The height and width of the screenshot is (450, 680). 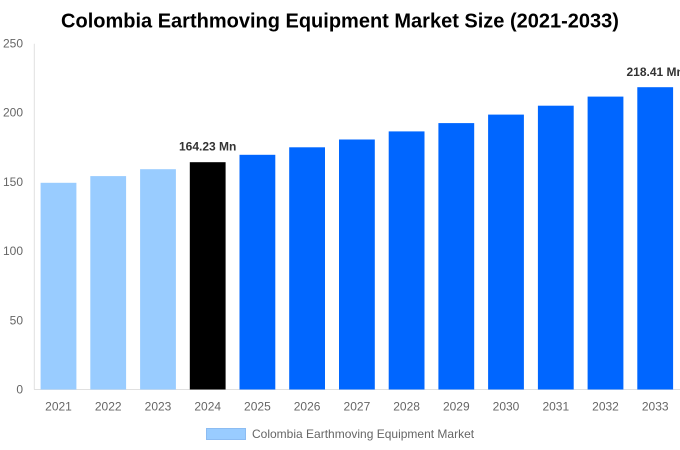 I want to click on svg-text: 218.41 Mn, so click(x=653, y=72).